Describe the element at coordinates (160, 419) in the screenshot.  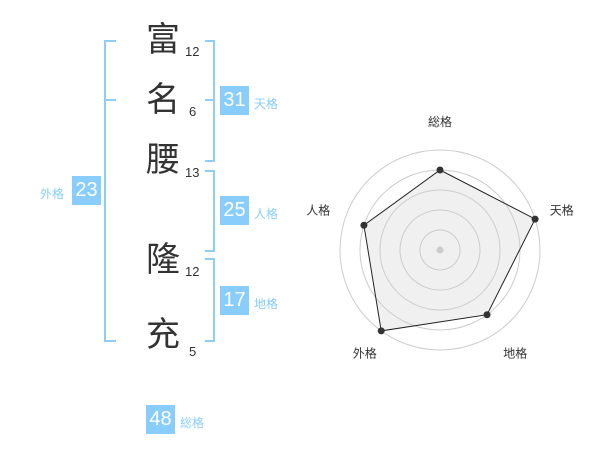
I see `soukaku-value: 48` at that location.